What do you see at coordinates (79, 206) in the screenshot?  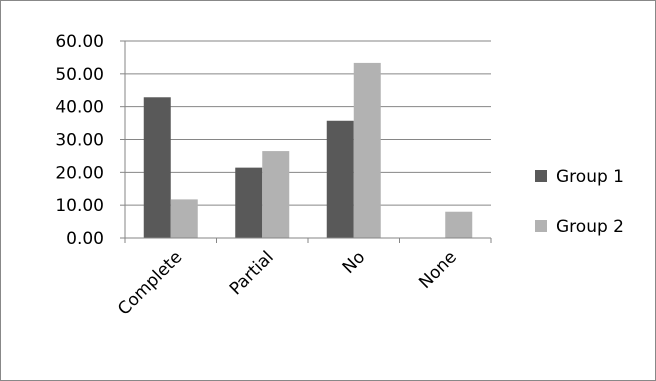 I see `y-tick-label: 10.00` at bounding box center [79, 206].